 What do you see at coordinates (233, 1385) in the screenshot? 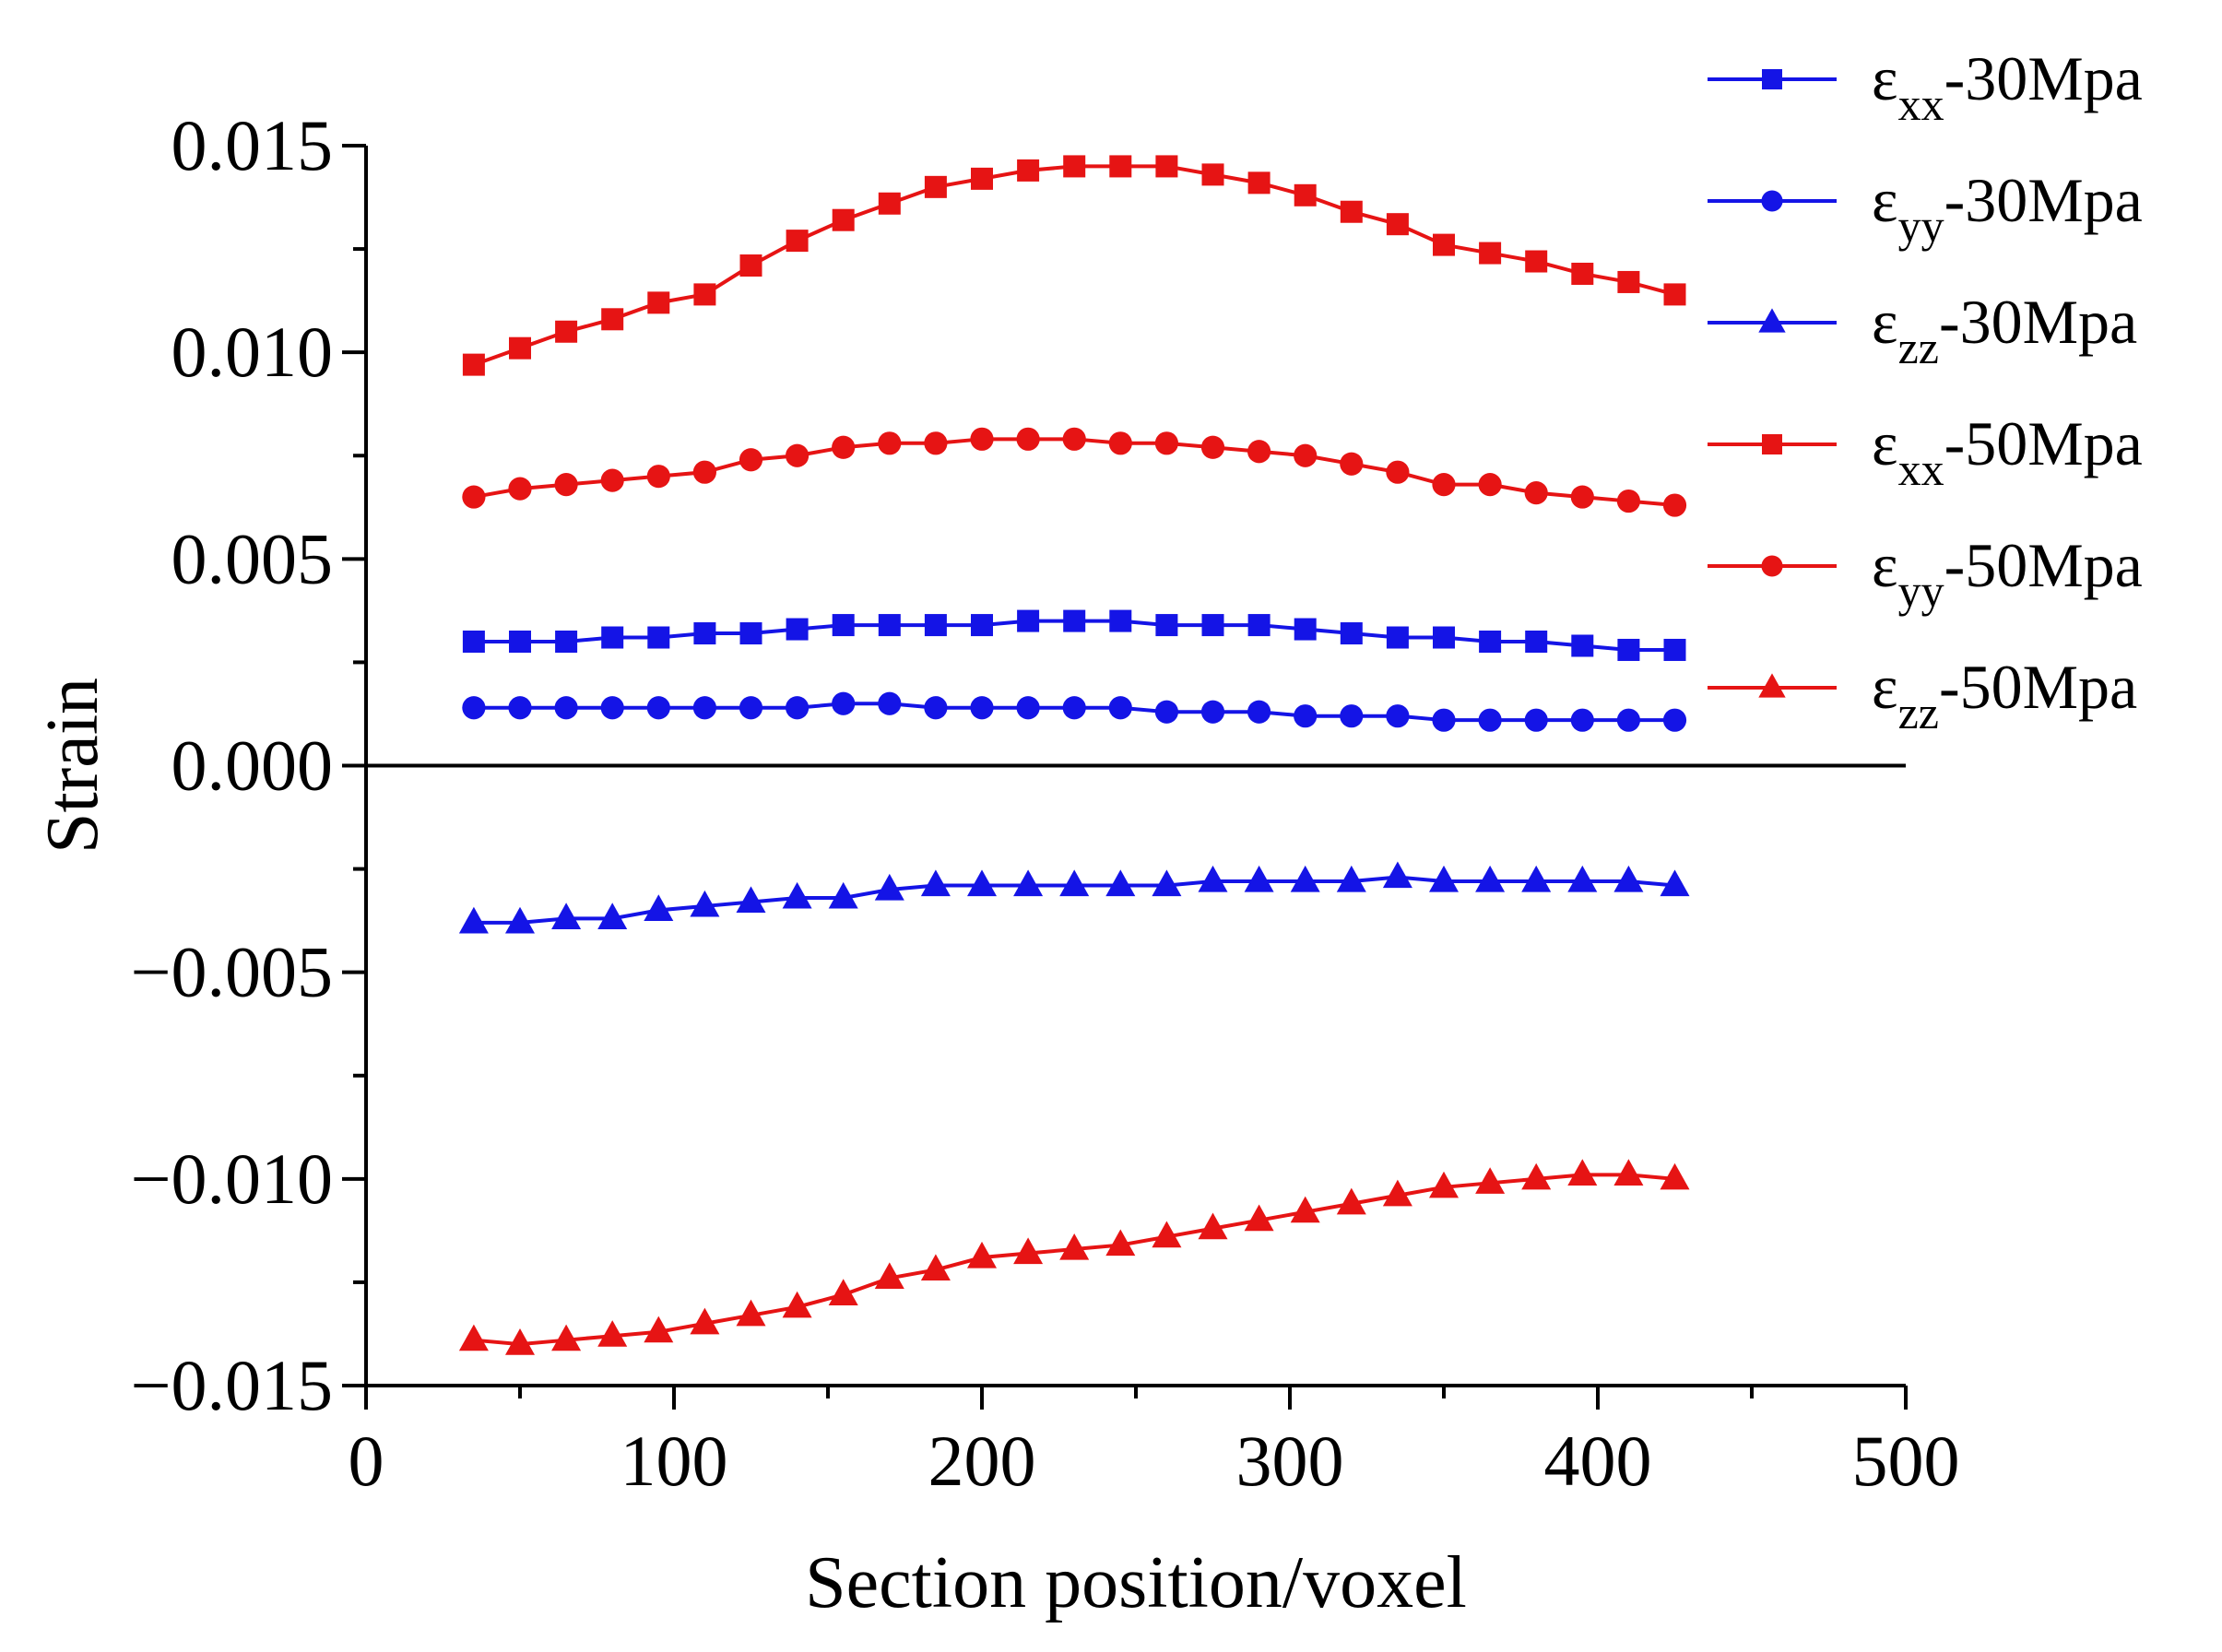
I see `y-tick-label: −0.015` at bounding box center [233, 1385].